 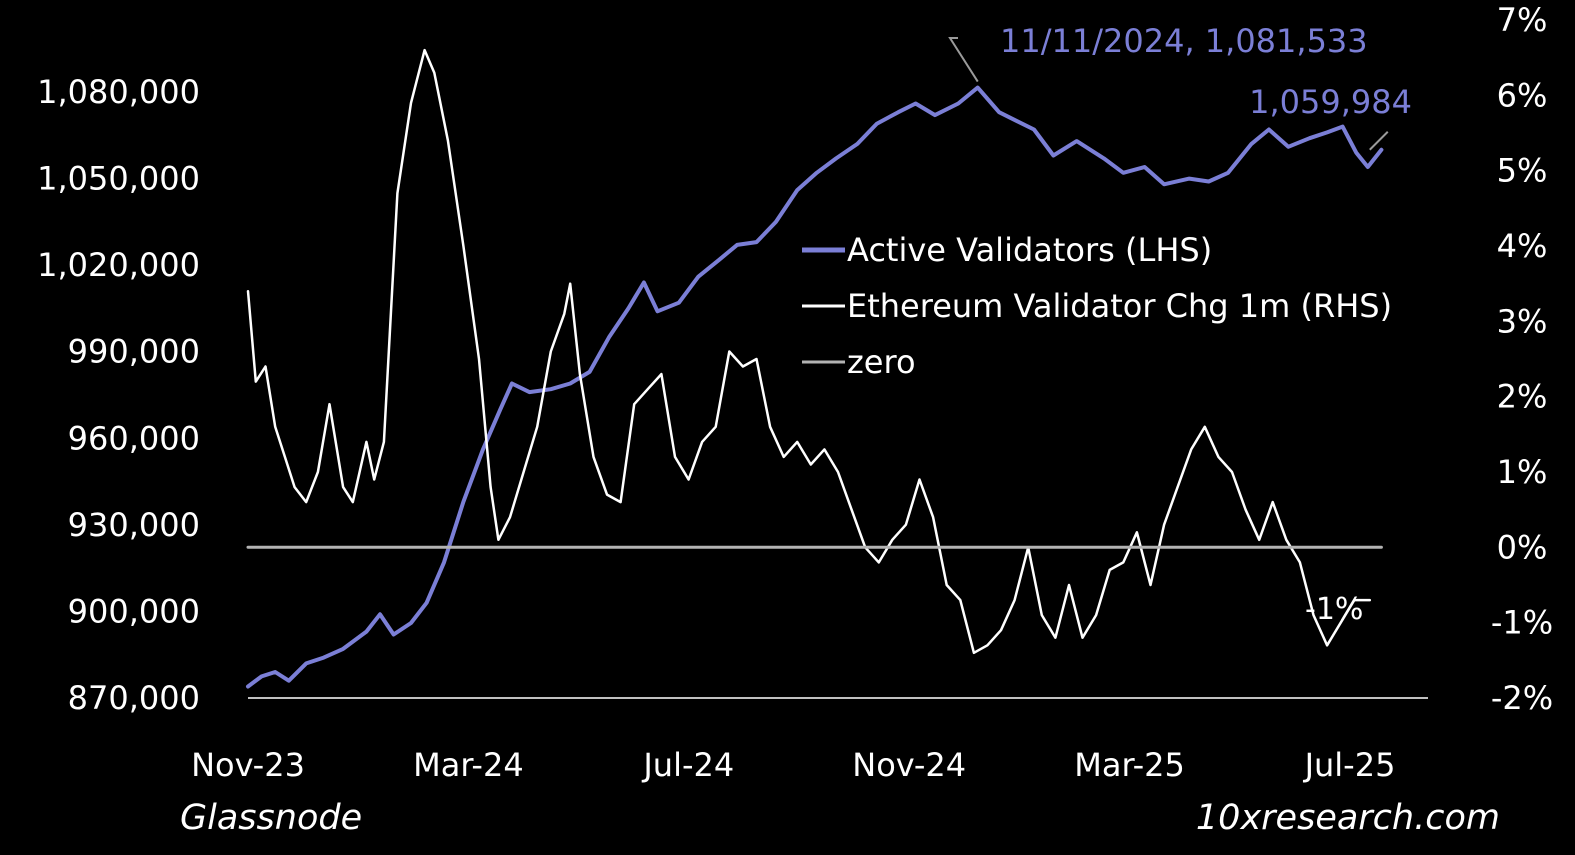 I want to click on annotation-change-label: -1%, so click(x=1334, y=609).